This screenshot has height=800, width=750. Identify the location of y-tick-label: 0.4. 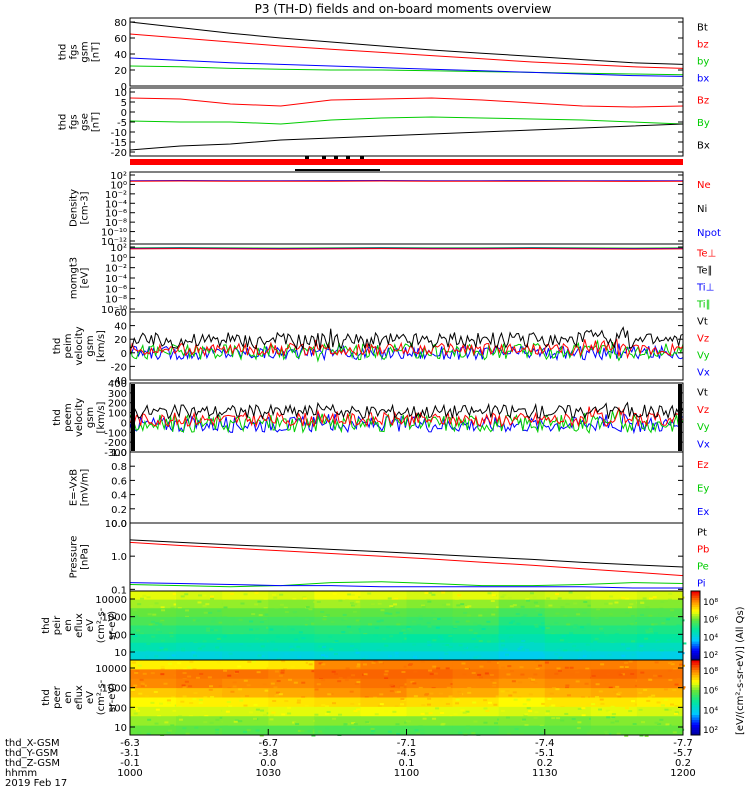
(119, 496).